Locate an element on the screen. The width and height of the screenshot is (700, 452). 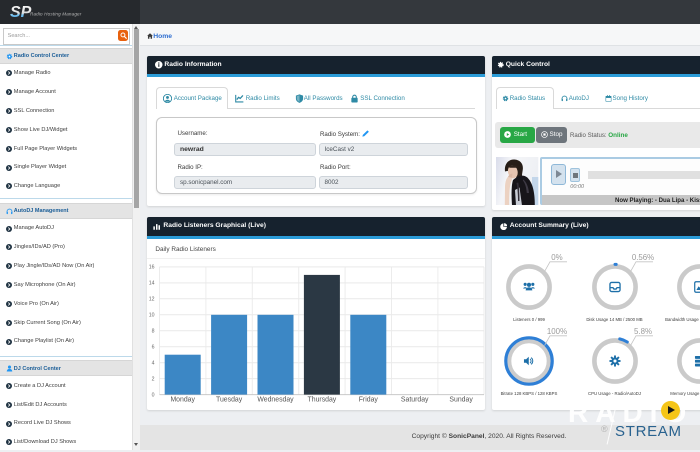
svg-text: Thursday is located at coordinates (321, 400).